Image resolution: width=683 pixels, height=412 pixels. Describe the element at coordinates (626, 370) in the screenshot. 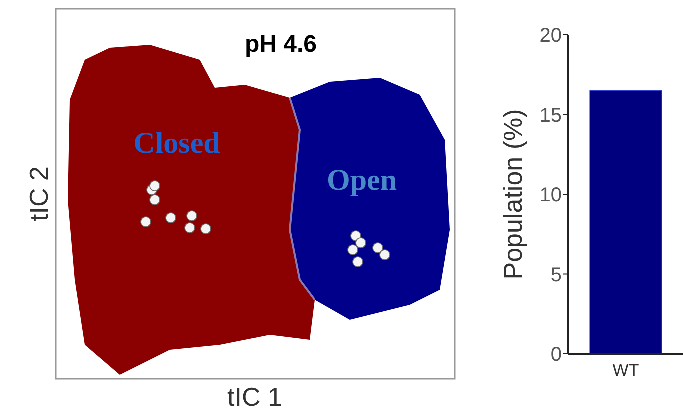

I see `x-tick-label: WT` at that location.